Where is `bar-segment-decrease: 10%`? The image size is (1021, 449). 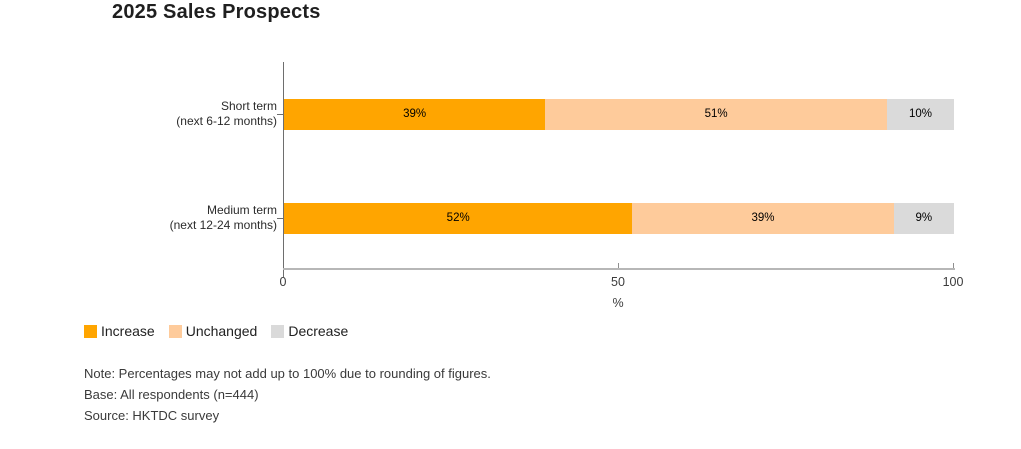
bar-segment-decrease: 10% is located at coordinates (920, 114).